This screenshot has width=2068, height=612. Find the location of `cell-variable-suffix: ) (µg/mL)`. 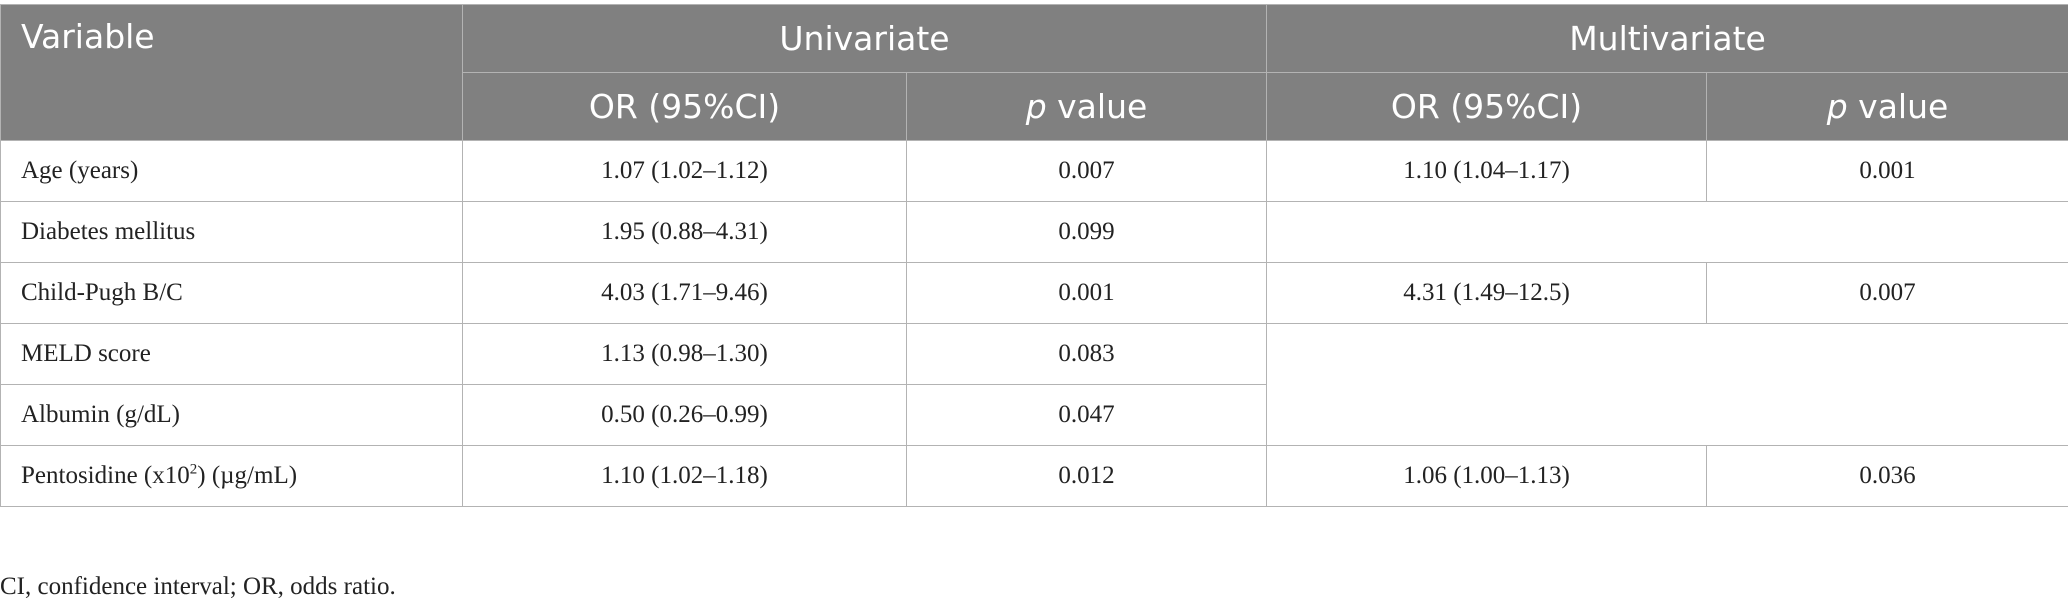

cell-variable-suffix: ) (µg/mL) is located at coordinates (247, 475).